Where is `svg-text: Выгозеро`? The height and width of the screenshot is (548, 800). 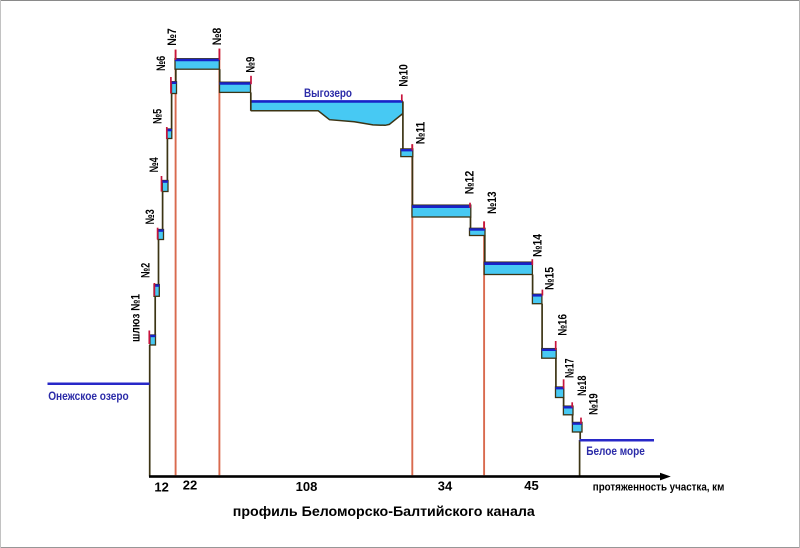
svg-text: Выгозеро is located at coordinates (328, 93).